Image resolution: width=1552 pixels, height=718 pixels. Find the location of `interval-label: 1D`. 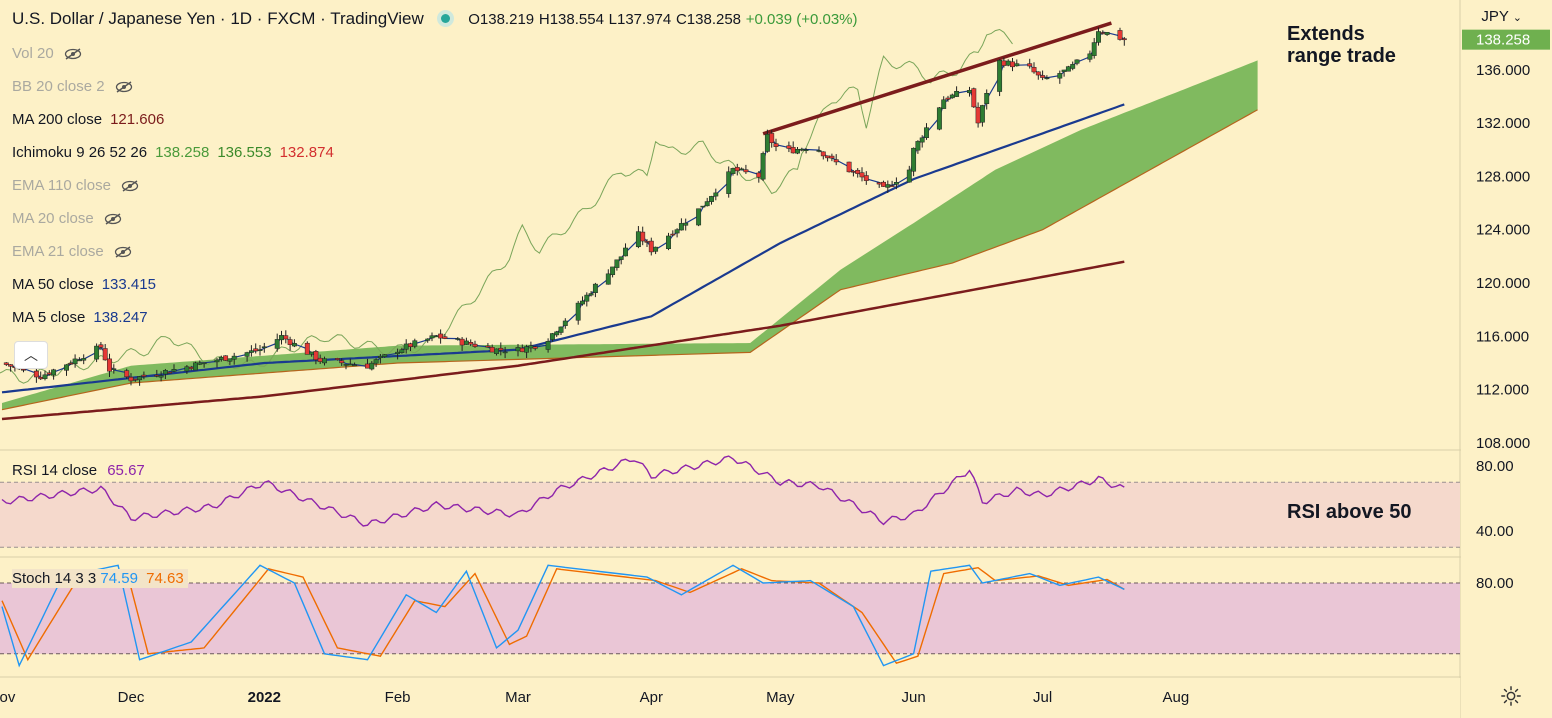

interval-label: 1D is located at coordinates (241, 18).